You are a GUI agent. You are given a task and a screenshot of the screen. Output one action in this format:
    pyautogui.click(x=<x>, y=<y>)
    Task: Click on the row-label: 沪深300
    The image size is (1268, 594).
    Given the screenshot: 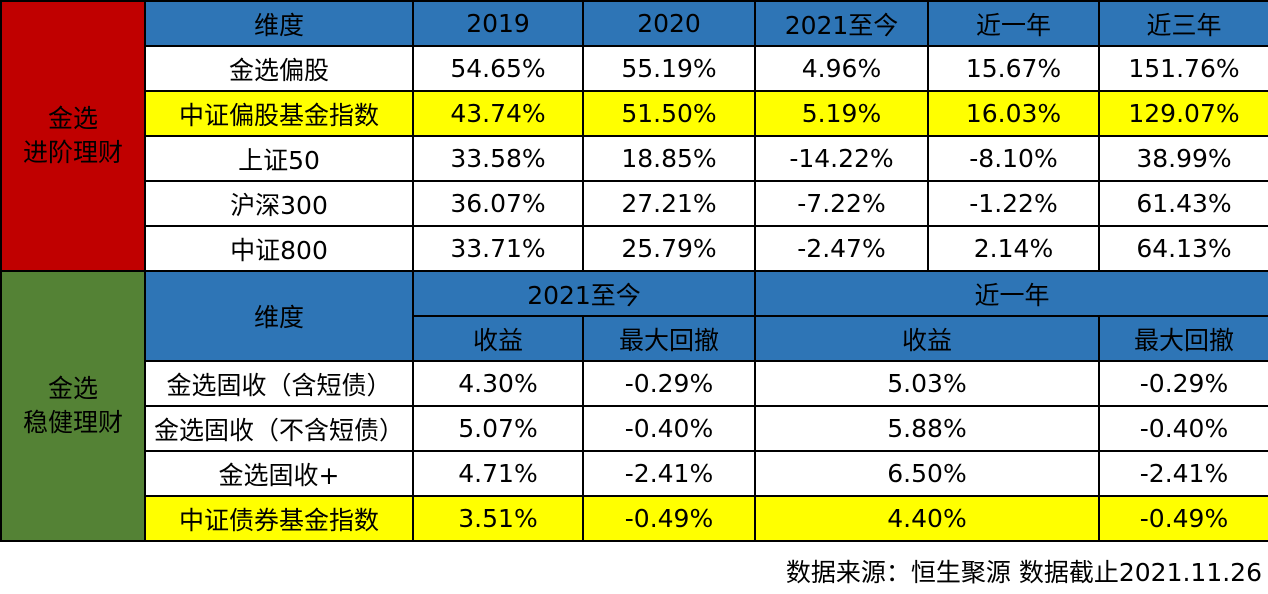 What is the action you would take?
    pyautogui.click(x=279, y=203)
    